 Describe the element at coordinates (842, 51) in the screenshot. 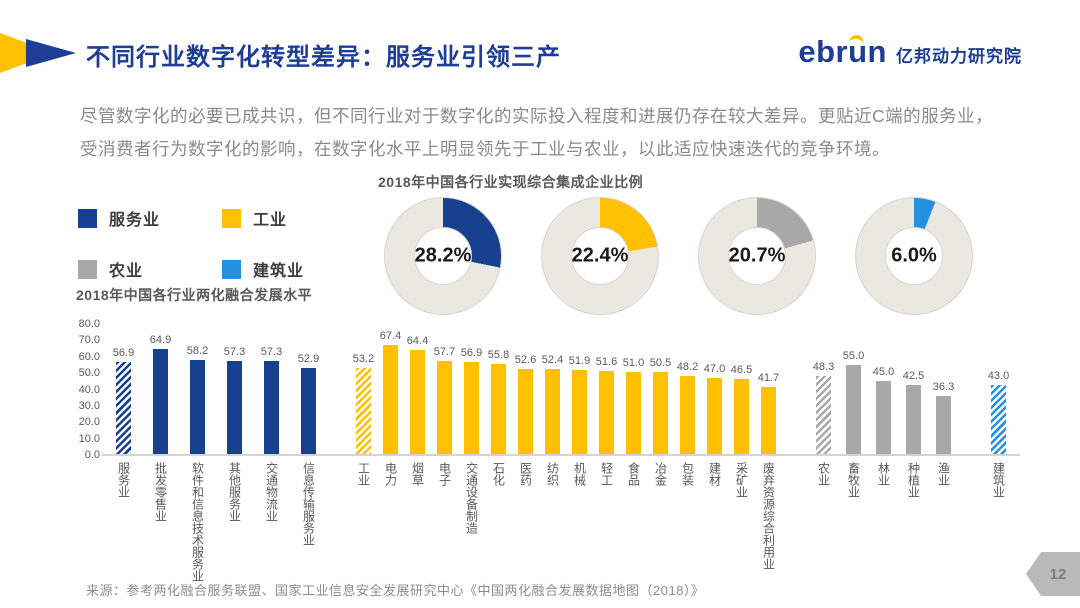

I see `brand-logo-wordmark: ebrun` at that location.